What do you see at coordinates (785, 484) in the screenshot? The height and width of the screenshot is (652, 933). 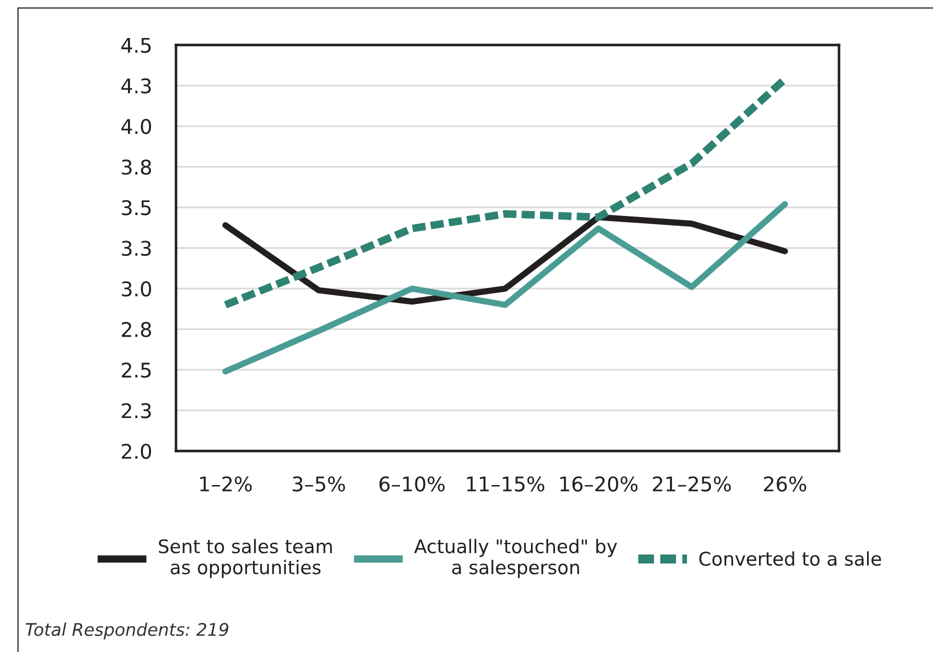 I see `x-tick-label: 26%` at bounding box center [785, 484].